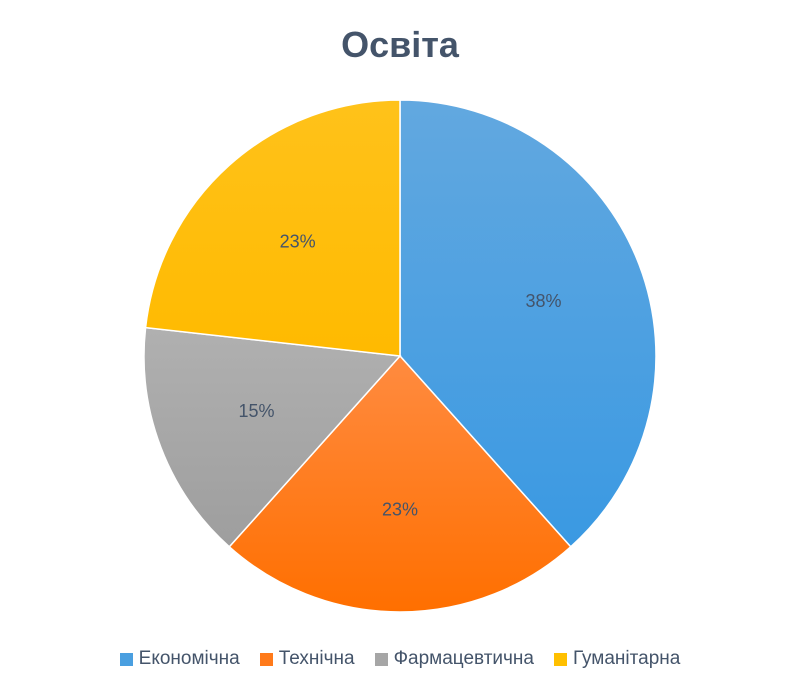  What do you see at coordinates (400, 44) in the screenshot?
I see `chart-title: Освіта` at bounding box center [400, 44].